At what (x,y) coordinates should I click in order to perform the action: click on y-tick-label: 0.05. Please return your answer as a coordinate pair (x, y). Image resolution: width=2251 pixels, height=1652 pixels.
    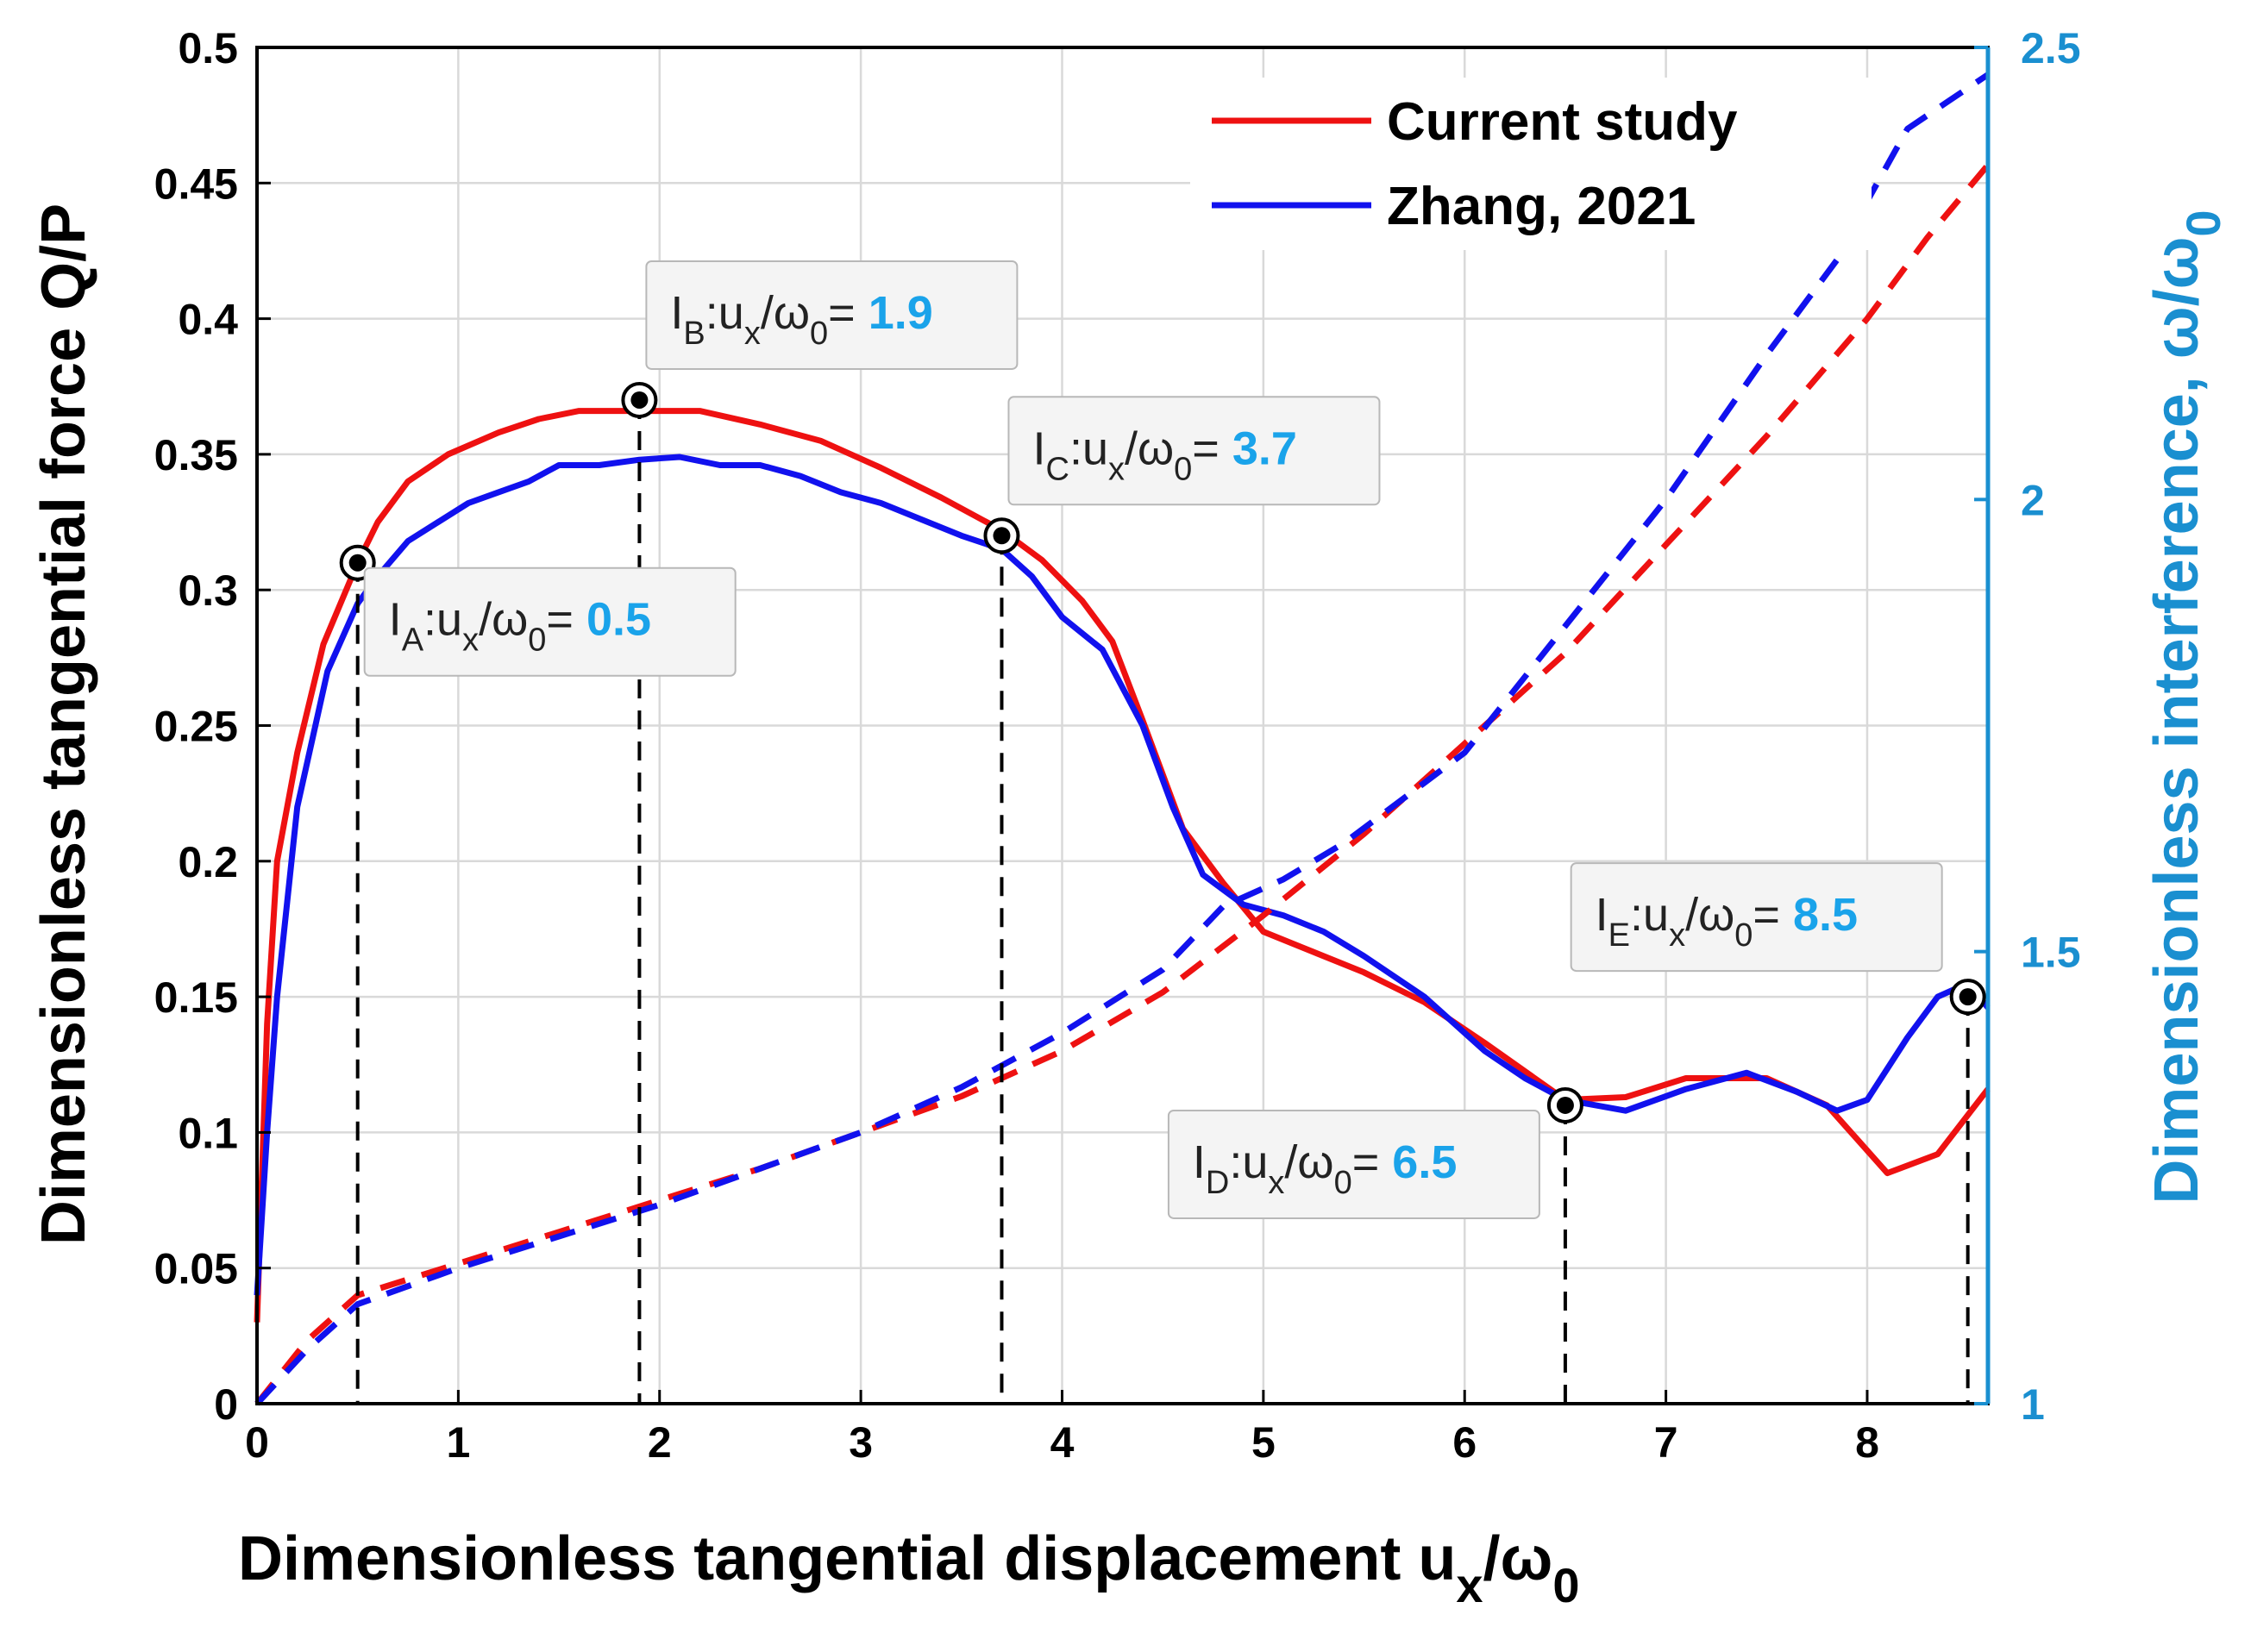
    Looking at the image, I should click on (196, 1269).